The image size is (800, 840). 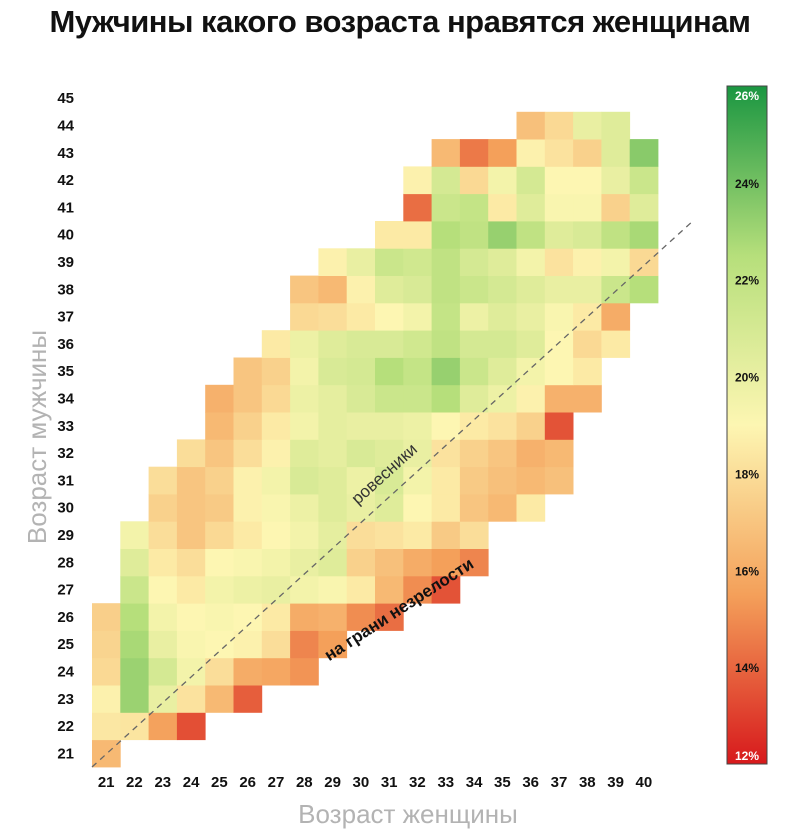 I want to click on y-tick-label: 41, so click(x=65, y=207).